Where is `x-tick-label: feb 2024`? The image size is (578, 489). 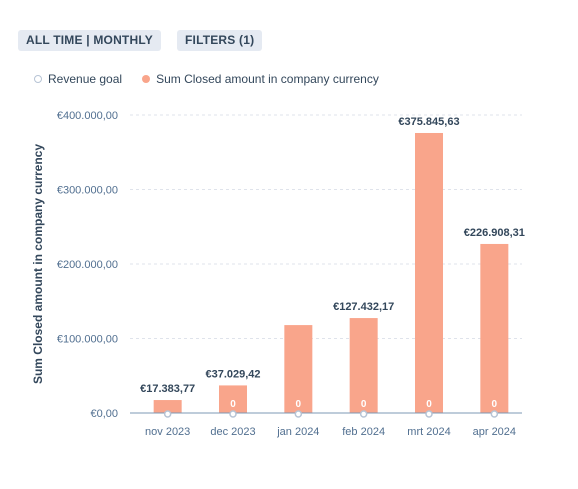
x-tick-label: feb 2024 is located at coordinates (363, 432).